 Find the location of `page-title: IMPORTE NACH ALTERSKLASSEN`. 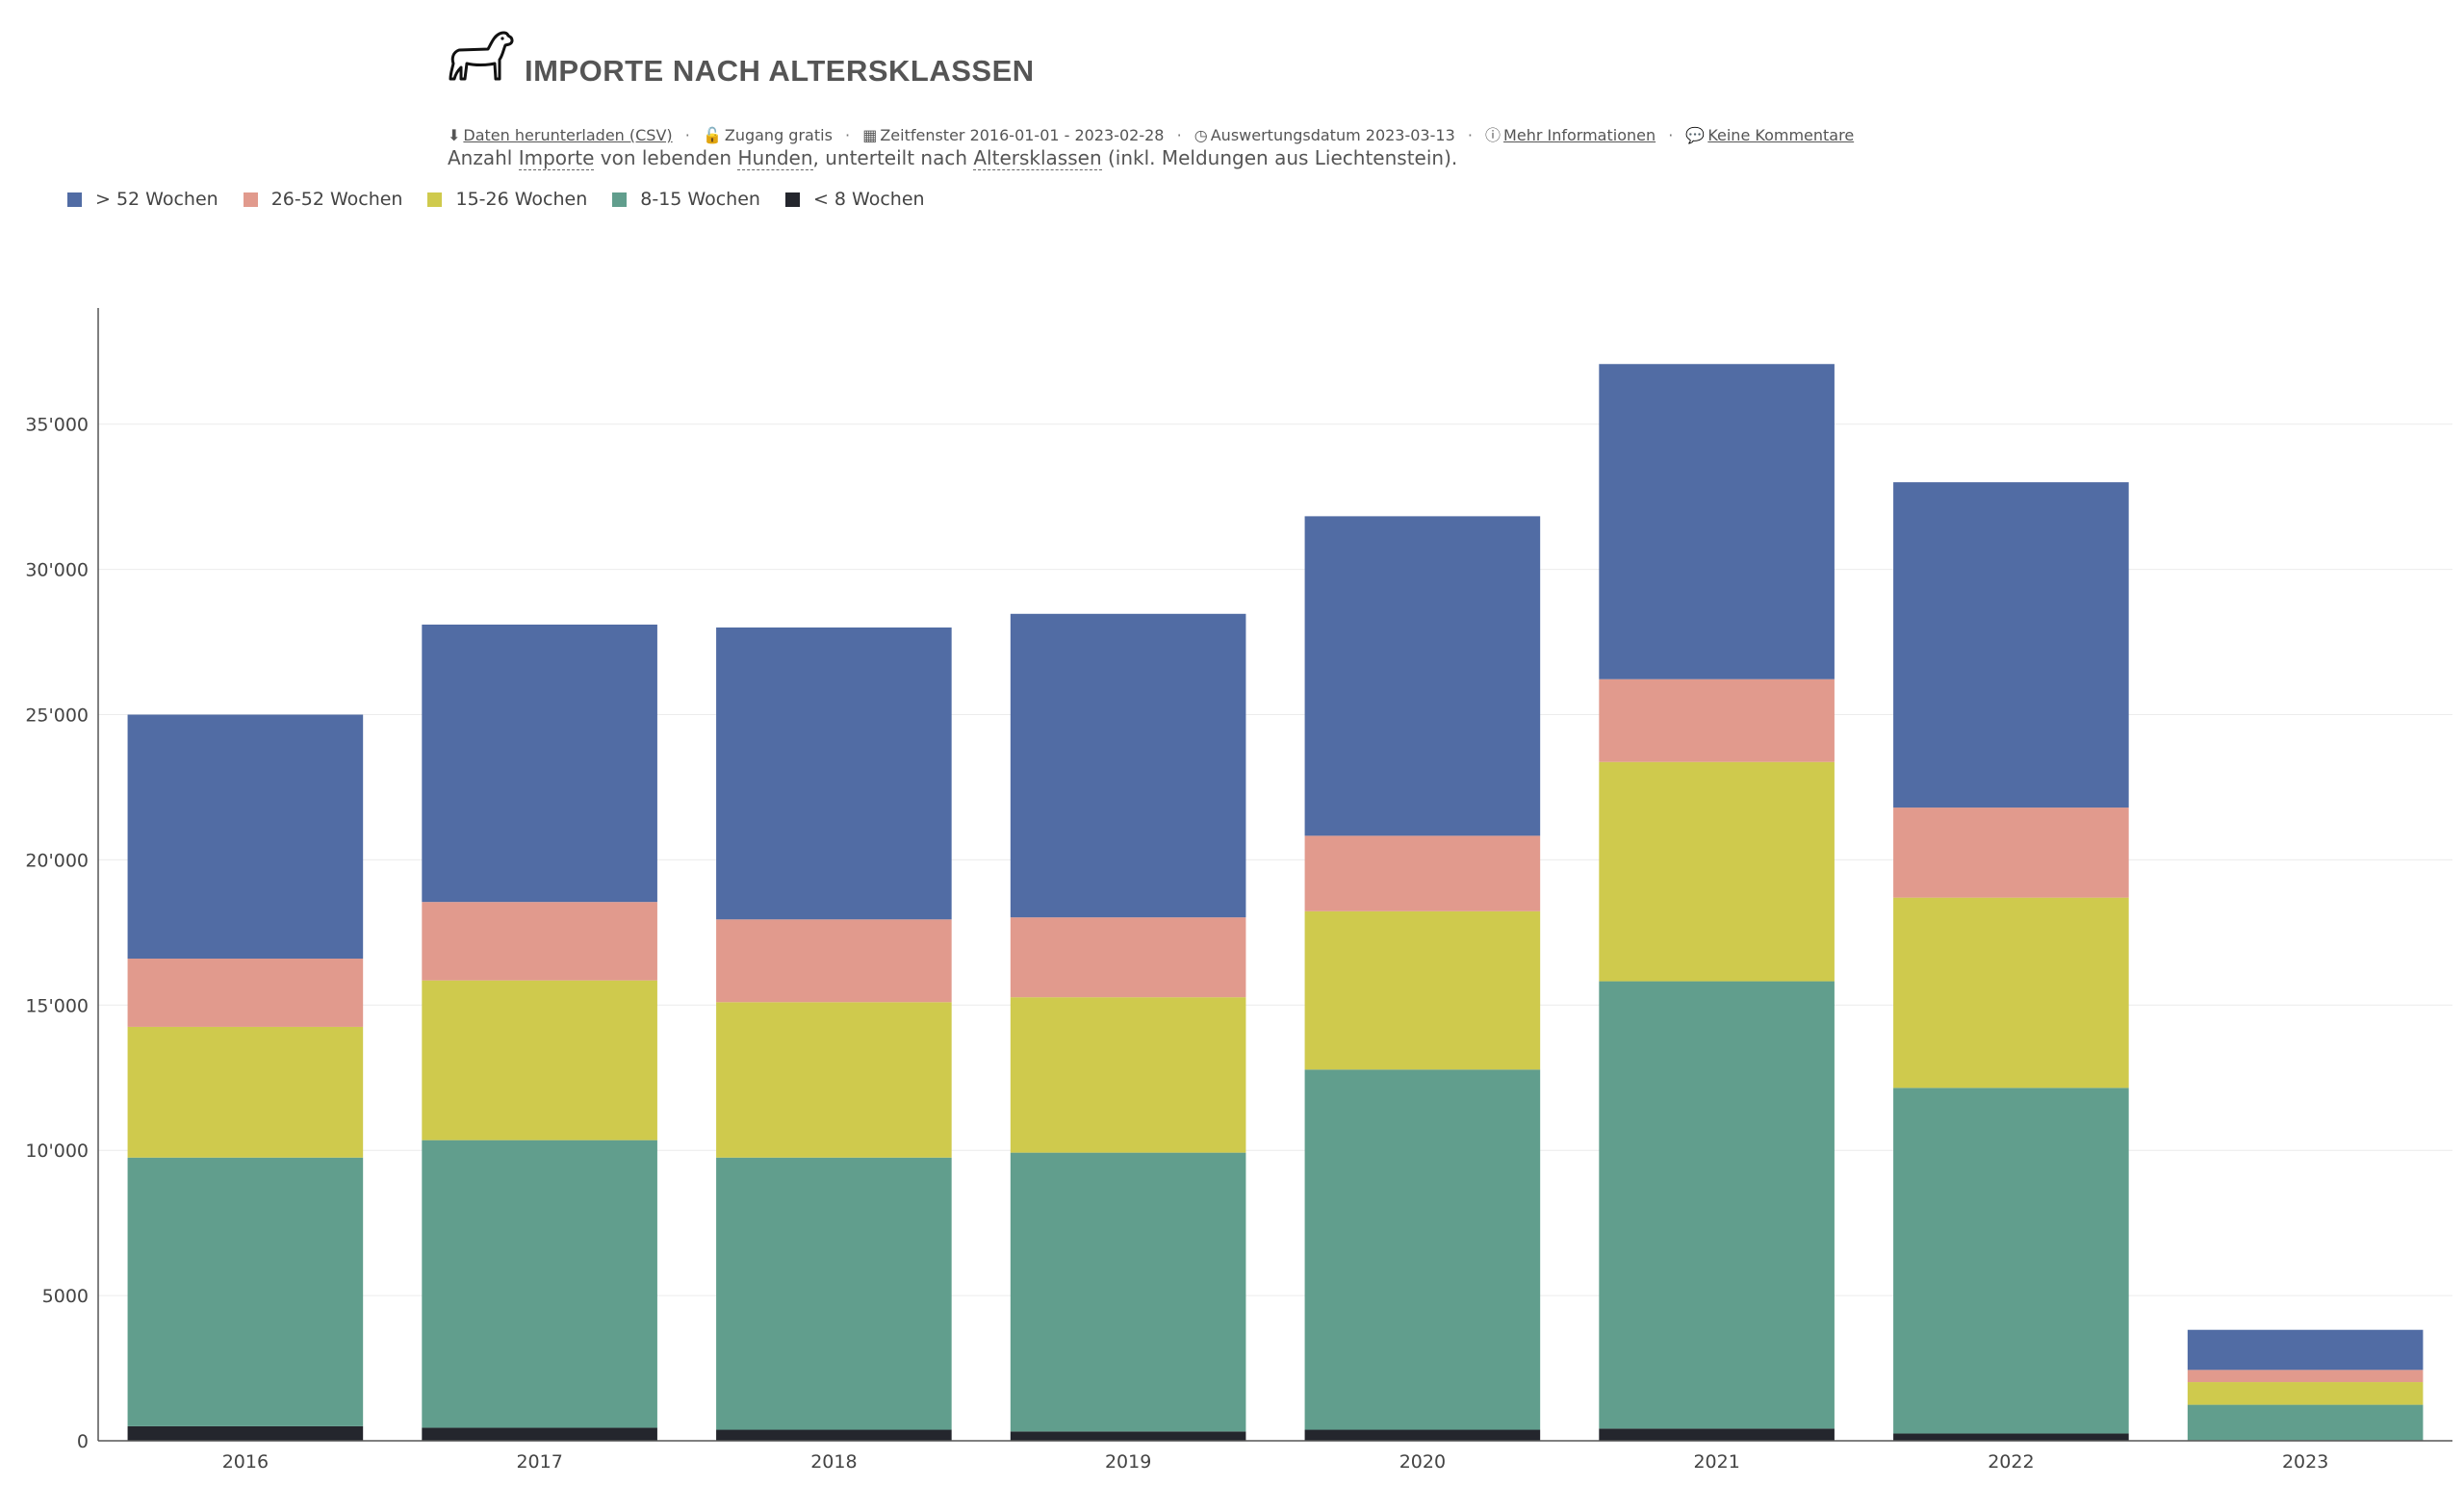

page-title: IMPORTE NACH ALTERSKLASSEN is located at coordinates (780, 71).